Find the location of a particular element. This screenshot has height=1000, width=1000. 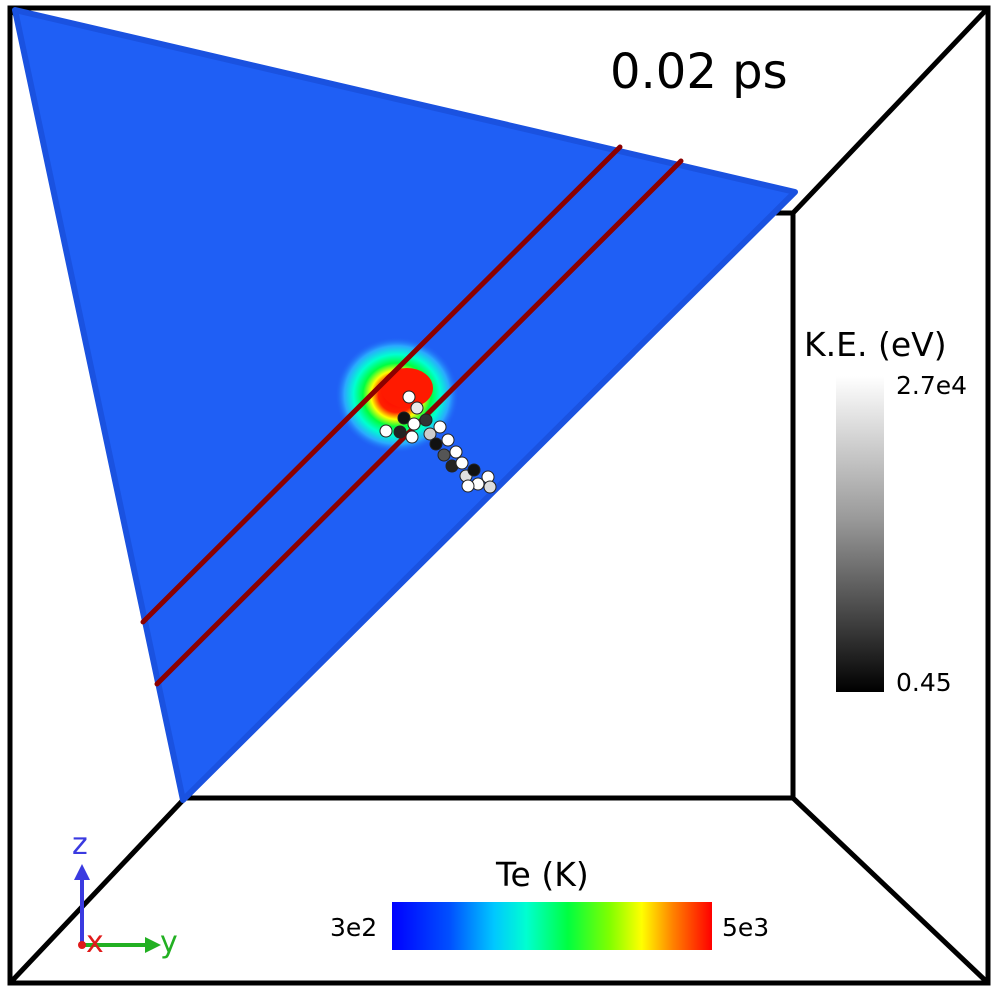

ke-colorbar-min: 0.45 is located at coordinates (924, 682).